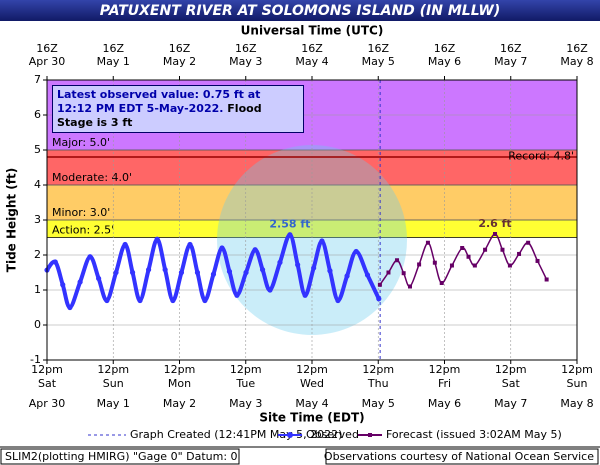 The width and height of the screenshot is (600, 465). I want to click on x2-date-label: May 4, so click(311, 61).